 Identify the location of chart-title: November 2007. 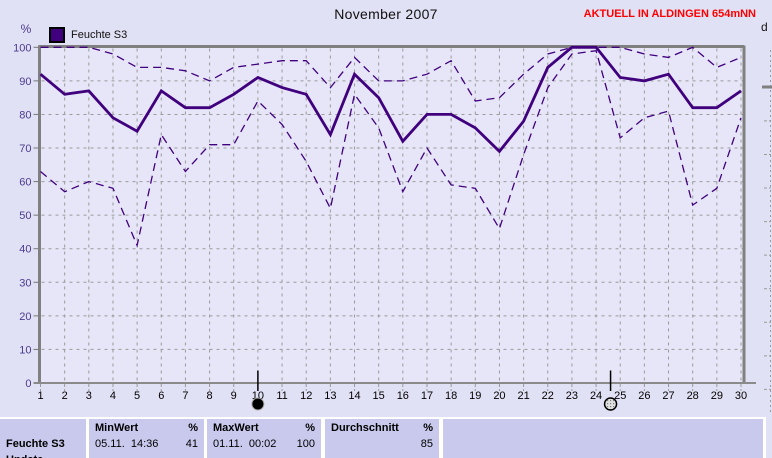
(386, 14).